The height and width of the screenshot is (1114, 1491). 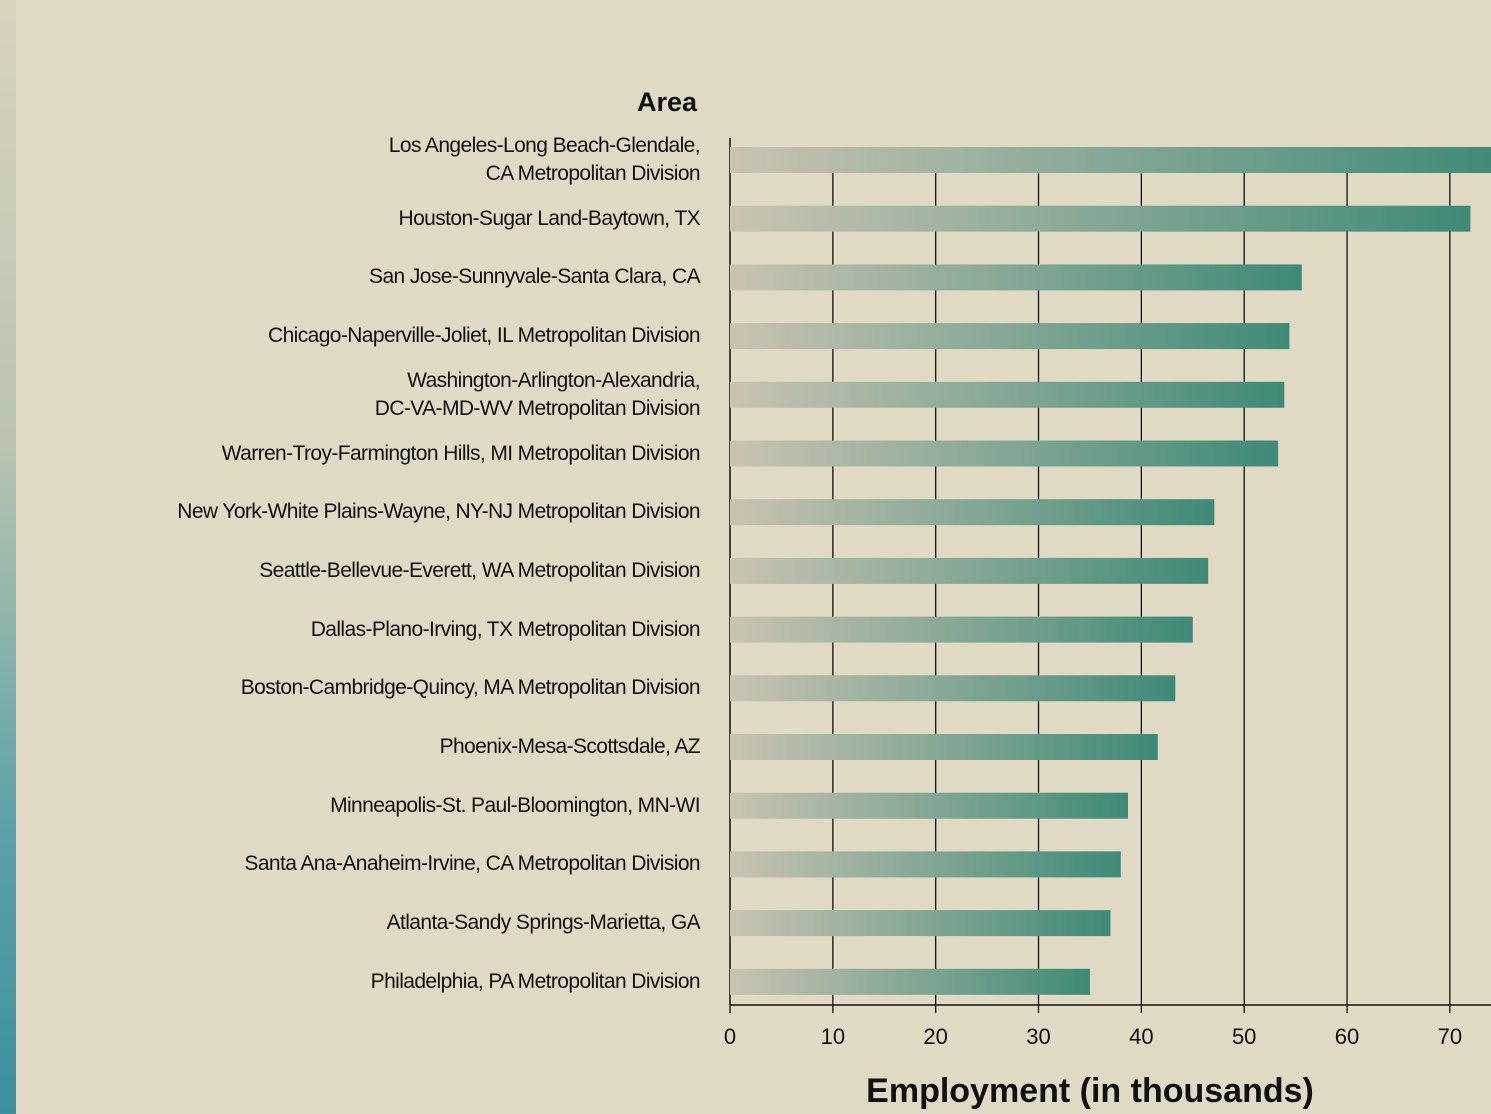 What do you see at coordinates (515, 805) in the screenshot?
I see `y-tick-label: Minneapolis-St. Paul-Bloomington, MN-WI` at bounding box center [515, 805].